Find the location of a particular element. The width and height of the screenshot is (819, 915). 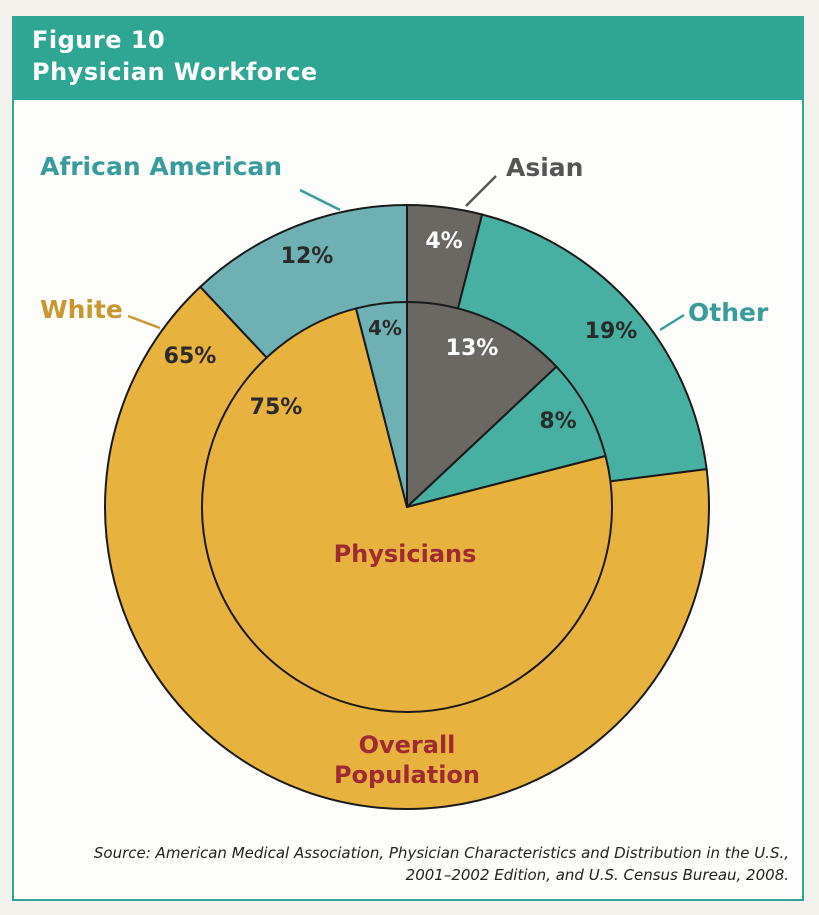

inner-slice-african-american is located at coordinates (381, 404).